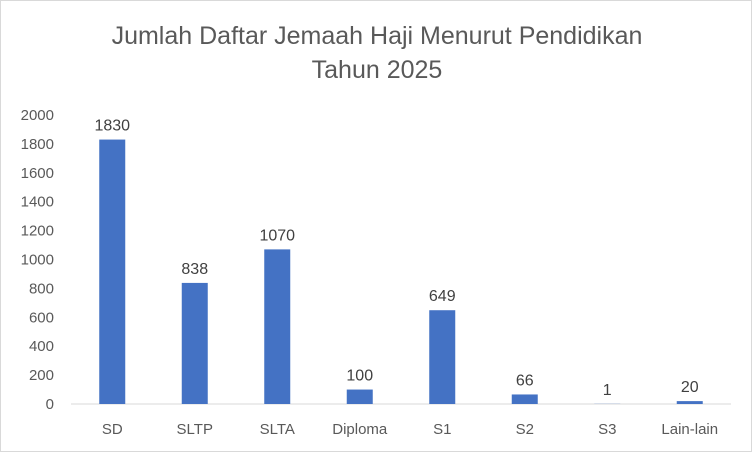 The width and height of the screenshot is (752, 452). I want to click on data-label: 1830, so click(112, 126).